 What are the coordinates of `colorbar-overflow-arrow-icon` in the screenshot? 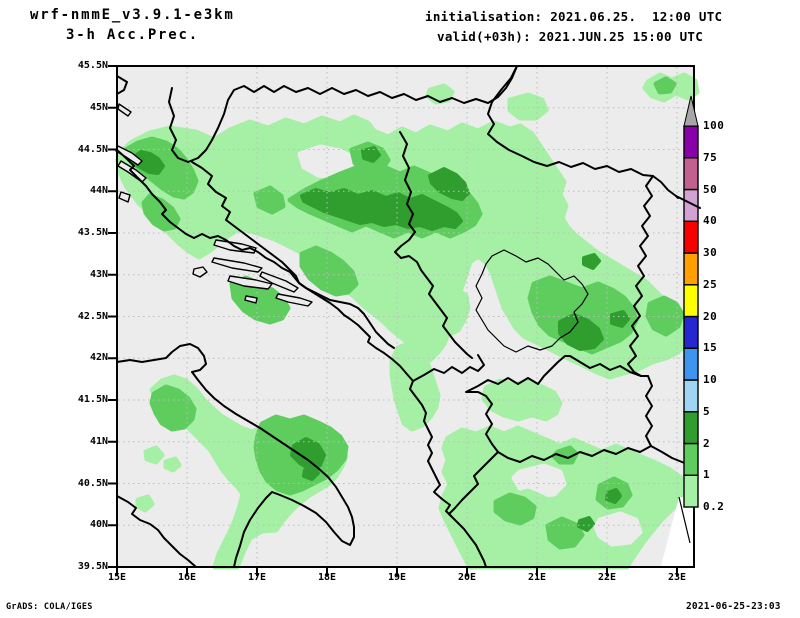 It's located at (691, 111).